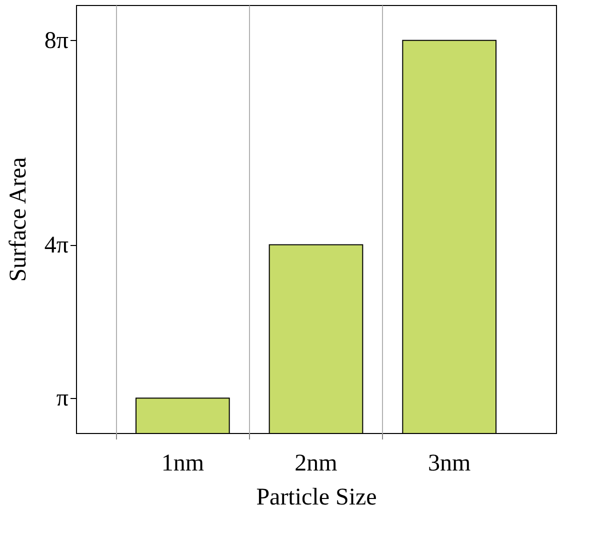 This screenshot has height=539, width=613. I want to click on x-tick-label: 1nm, so click(182, 463).